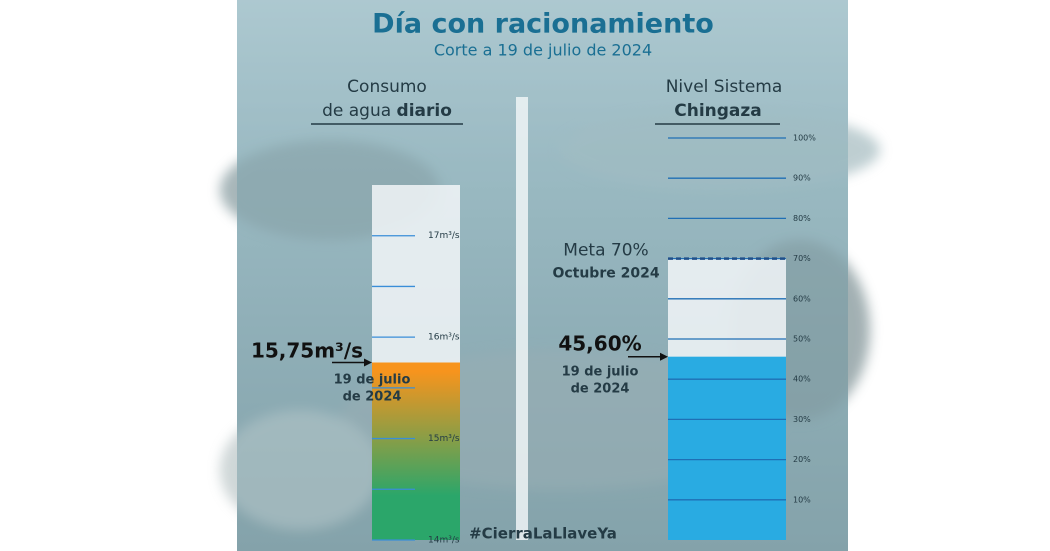 The width and height of the screenshot is (1050, 551). I want to click on y-tick-label: 15m³/s, so click(444, 439).